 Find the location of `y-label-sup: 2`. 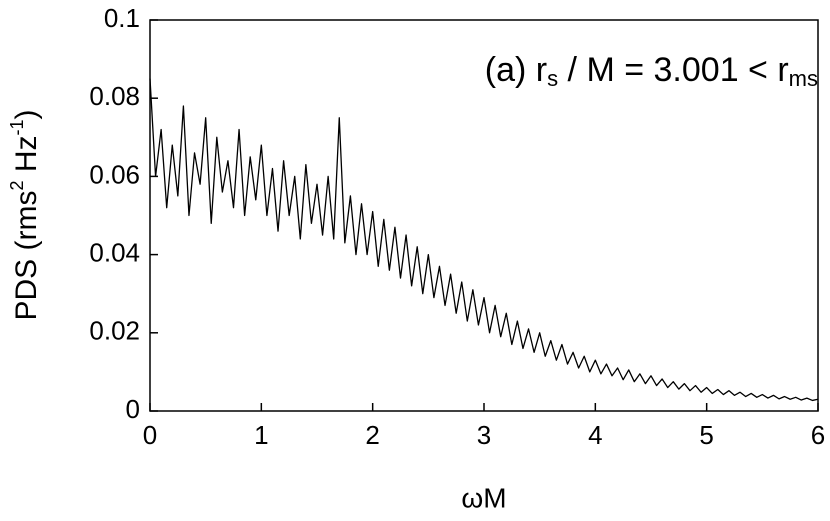

y-label-sup: 2 is located at coordinates (17, 186).